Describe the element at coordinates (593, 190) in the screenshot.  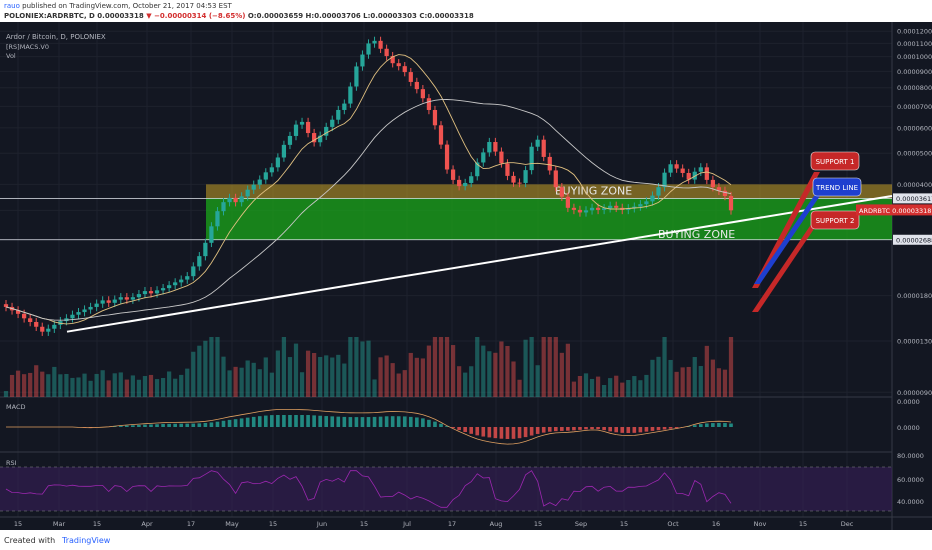
I see `zone-label-upper: BUYING ZONE` at that location.